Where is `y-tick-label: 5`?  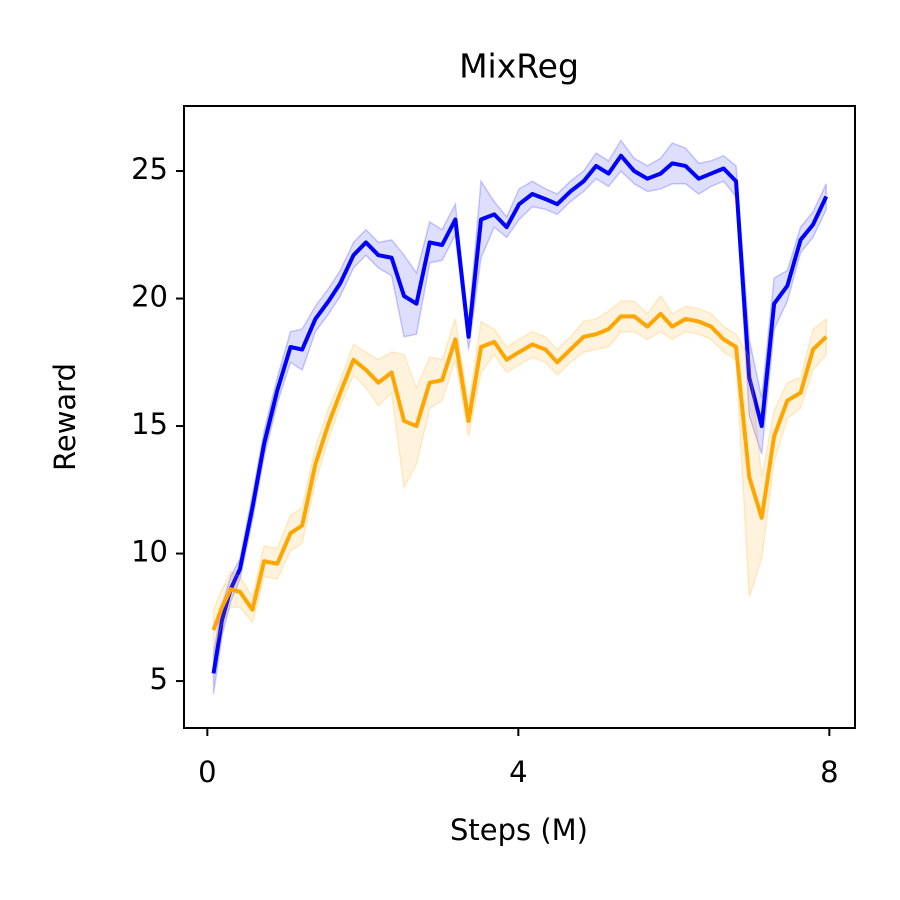
y-tick-label: 5 is located at coordinates (159, 679).